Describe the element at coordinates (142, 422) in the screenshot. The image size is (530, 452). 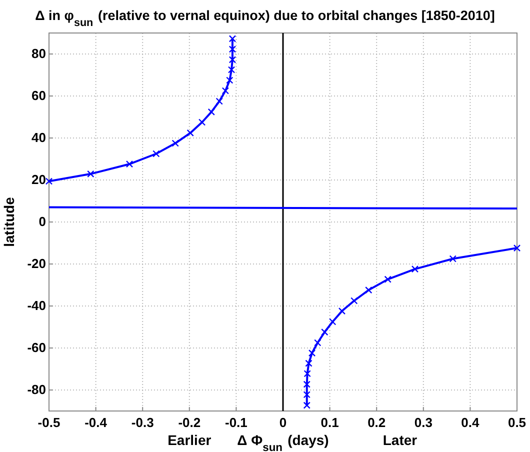
I see `x-tick-label: -0.3` at that location.